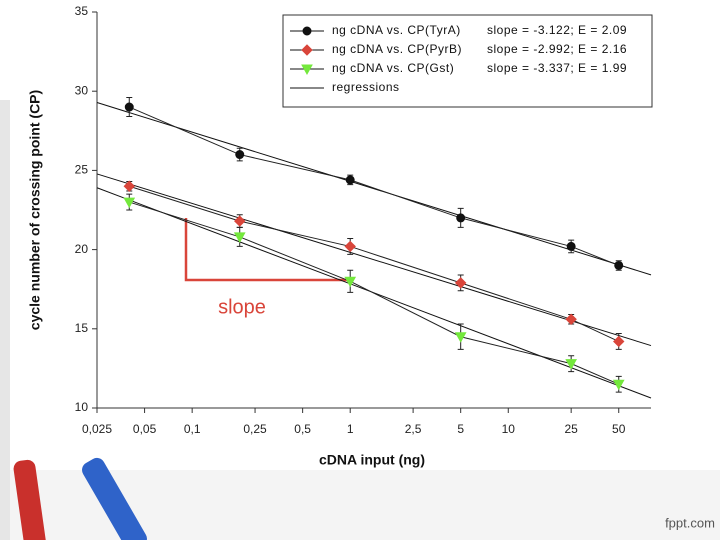 This screenshot has height=540, width=720. I want to click on x-axis-label: cDNA input (ng), so click(372, 460).